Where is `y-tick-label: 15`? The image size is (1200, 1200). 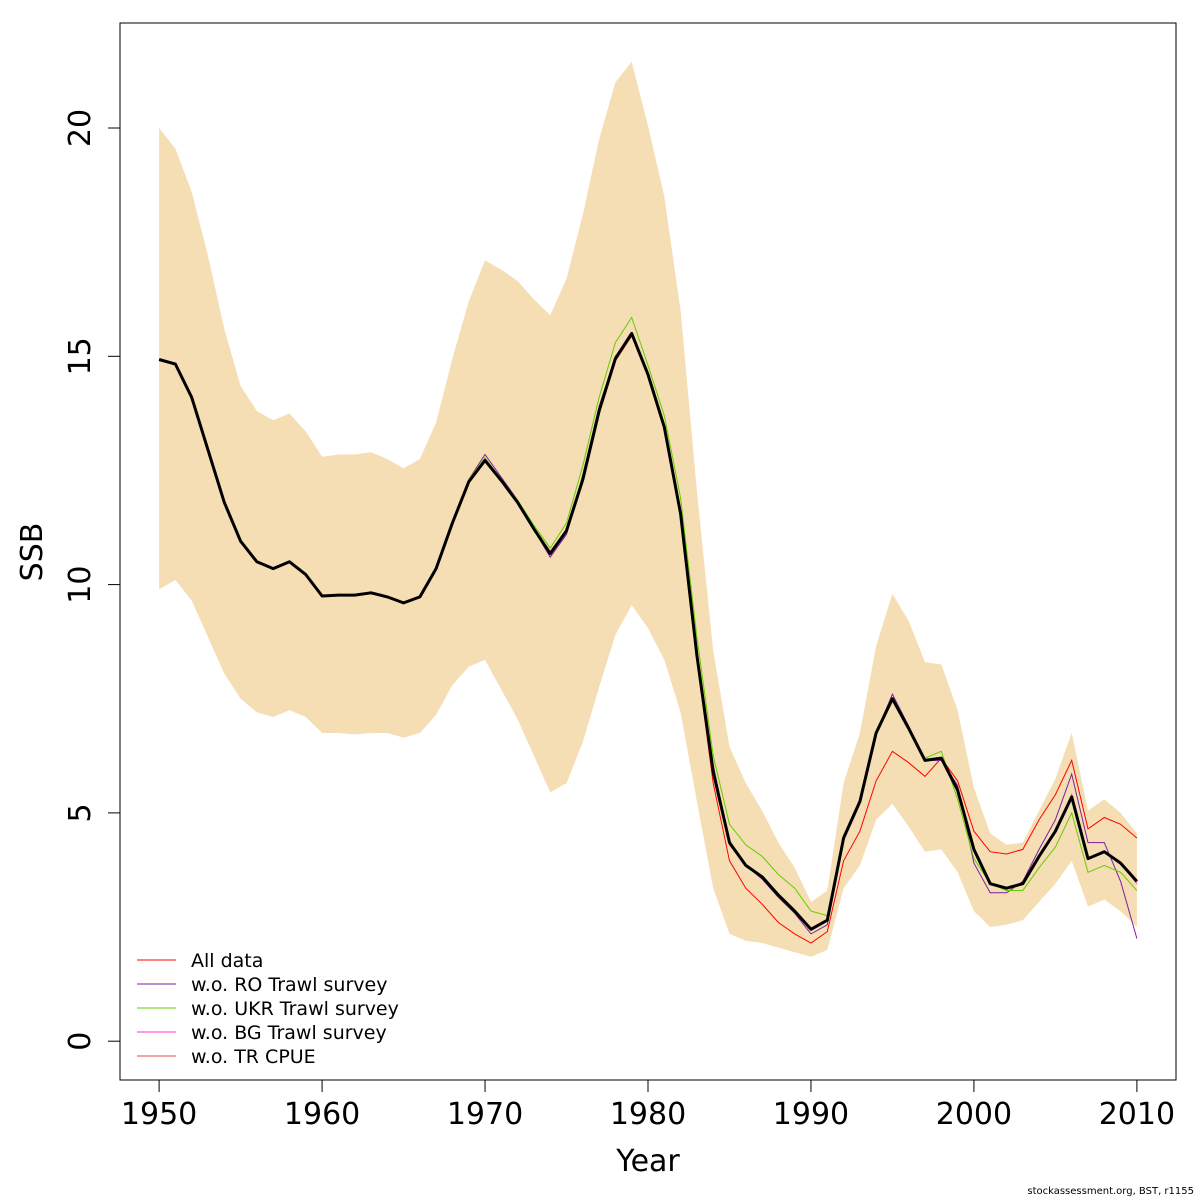 y-tick-label: 15 is located at coordinates (80, 356).